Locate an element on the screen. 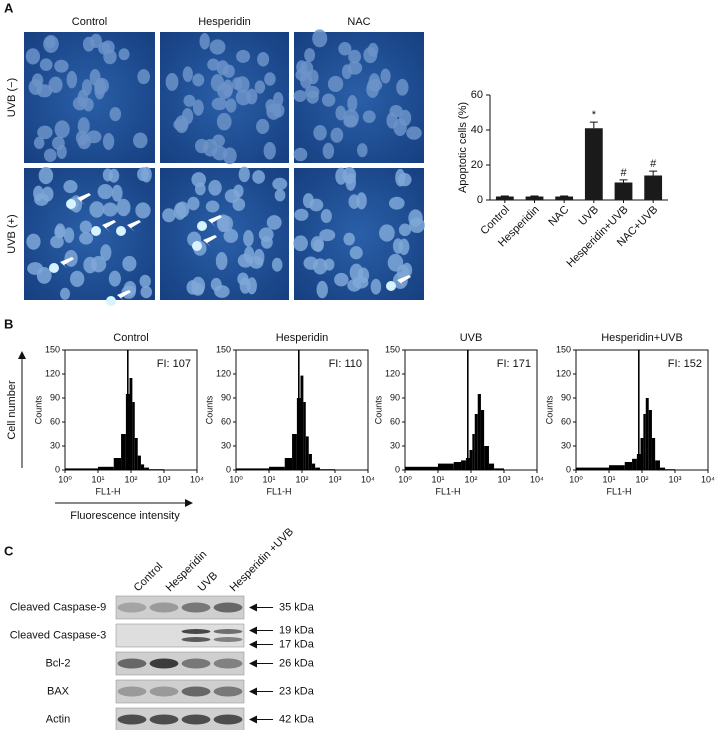  x-tick-label: NAC is located at coordinates (558, 216).